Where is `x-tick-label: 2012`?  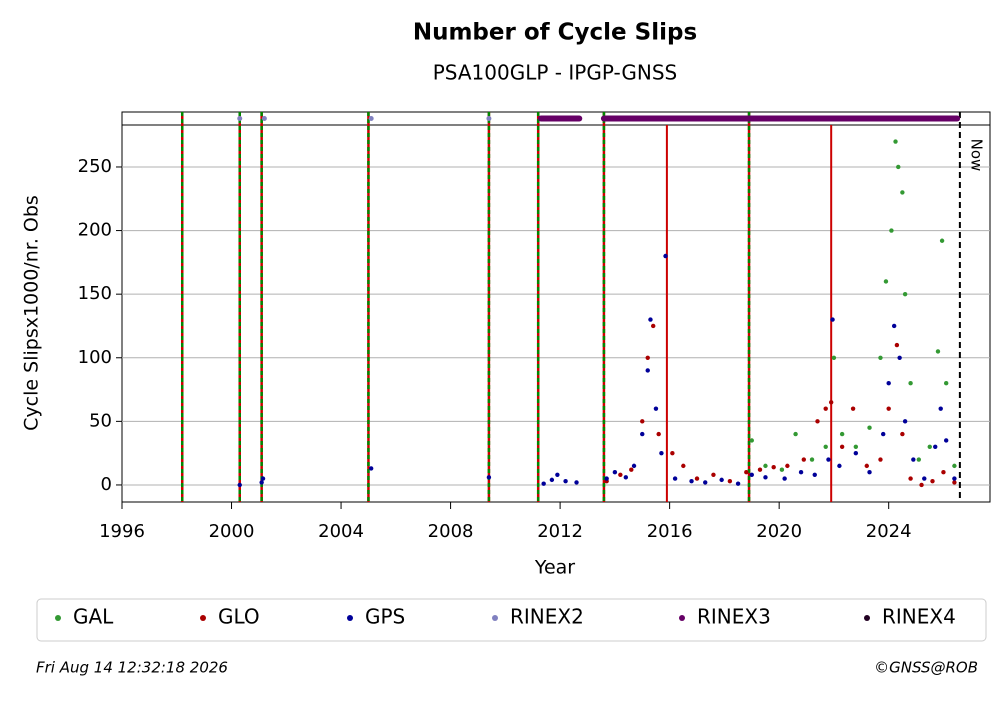 x-tick-label: 2012 is located at coordinates (560, 531).